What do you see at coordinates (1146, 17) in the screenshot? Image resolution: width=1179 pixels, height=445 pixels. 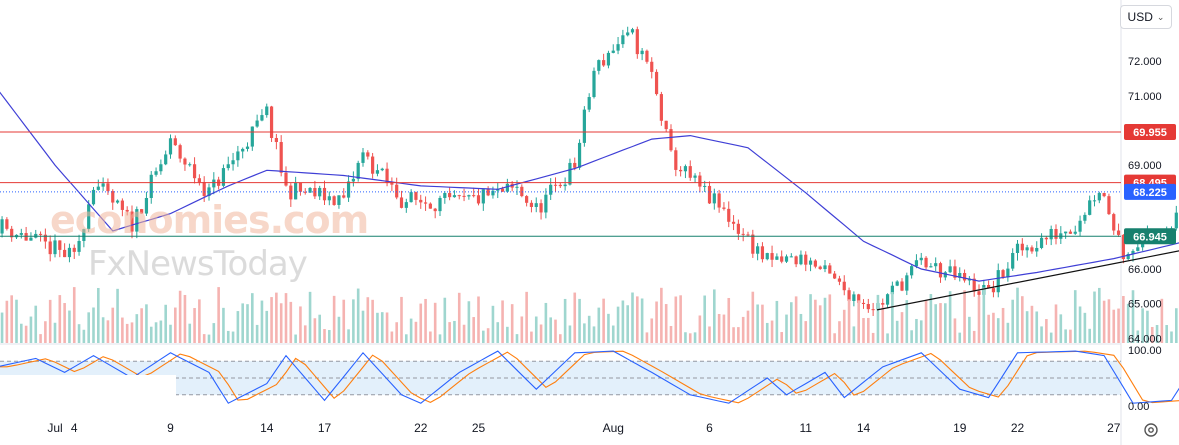 I see `currency-selector: USD ⌄` at bounding box center [1146, 17].